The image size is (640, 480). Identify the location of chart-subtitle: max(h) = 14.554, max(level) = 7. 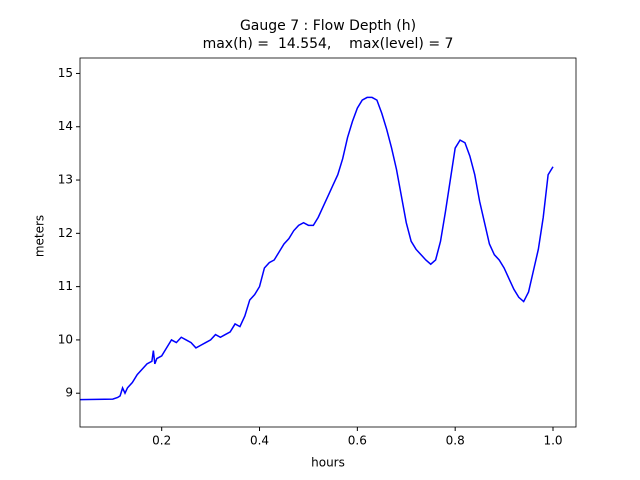
(328, 44).